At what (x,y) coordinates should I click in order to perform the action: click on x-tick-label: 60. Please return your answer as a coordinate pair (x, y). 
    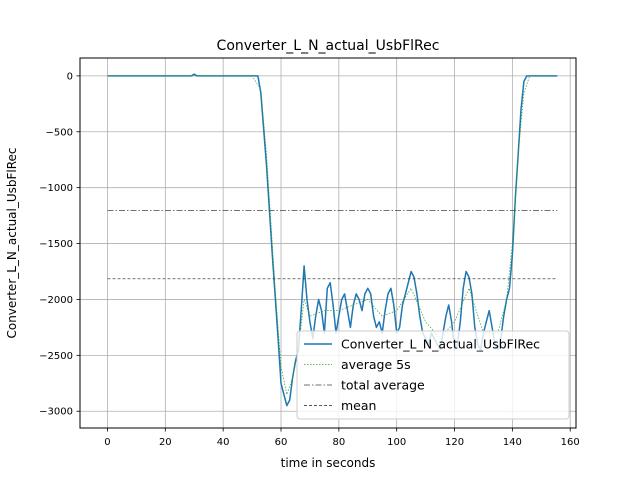
    Looking at the image, I should click on (281, 442).